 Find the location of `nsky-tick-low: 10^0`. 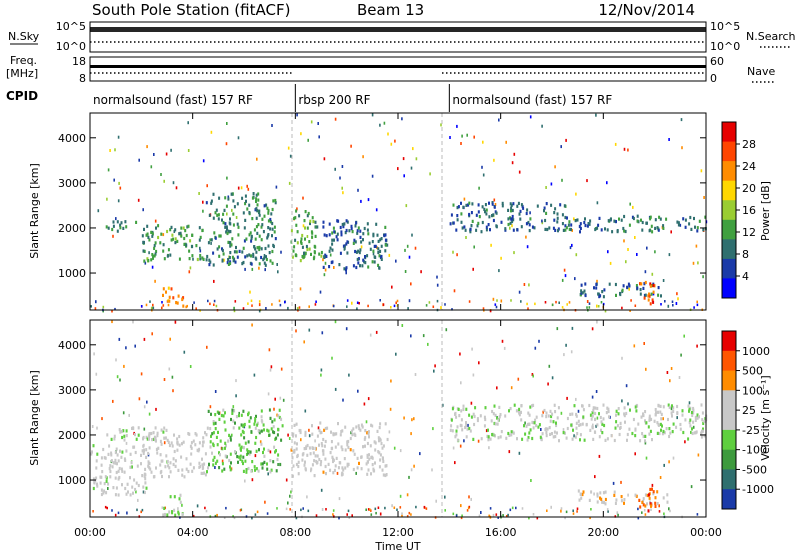

nsky-tick-low: 10^0 is located at coordinates (71, 46).